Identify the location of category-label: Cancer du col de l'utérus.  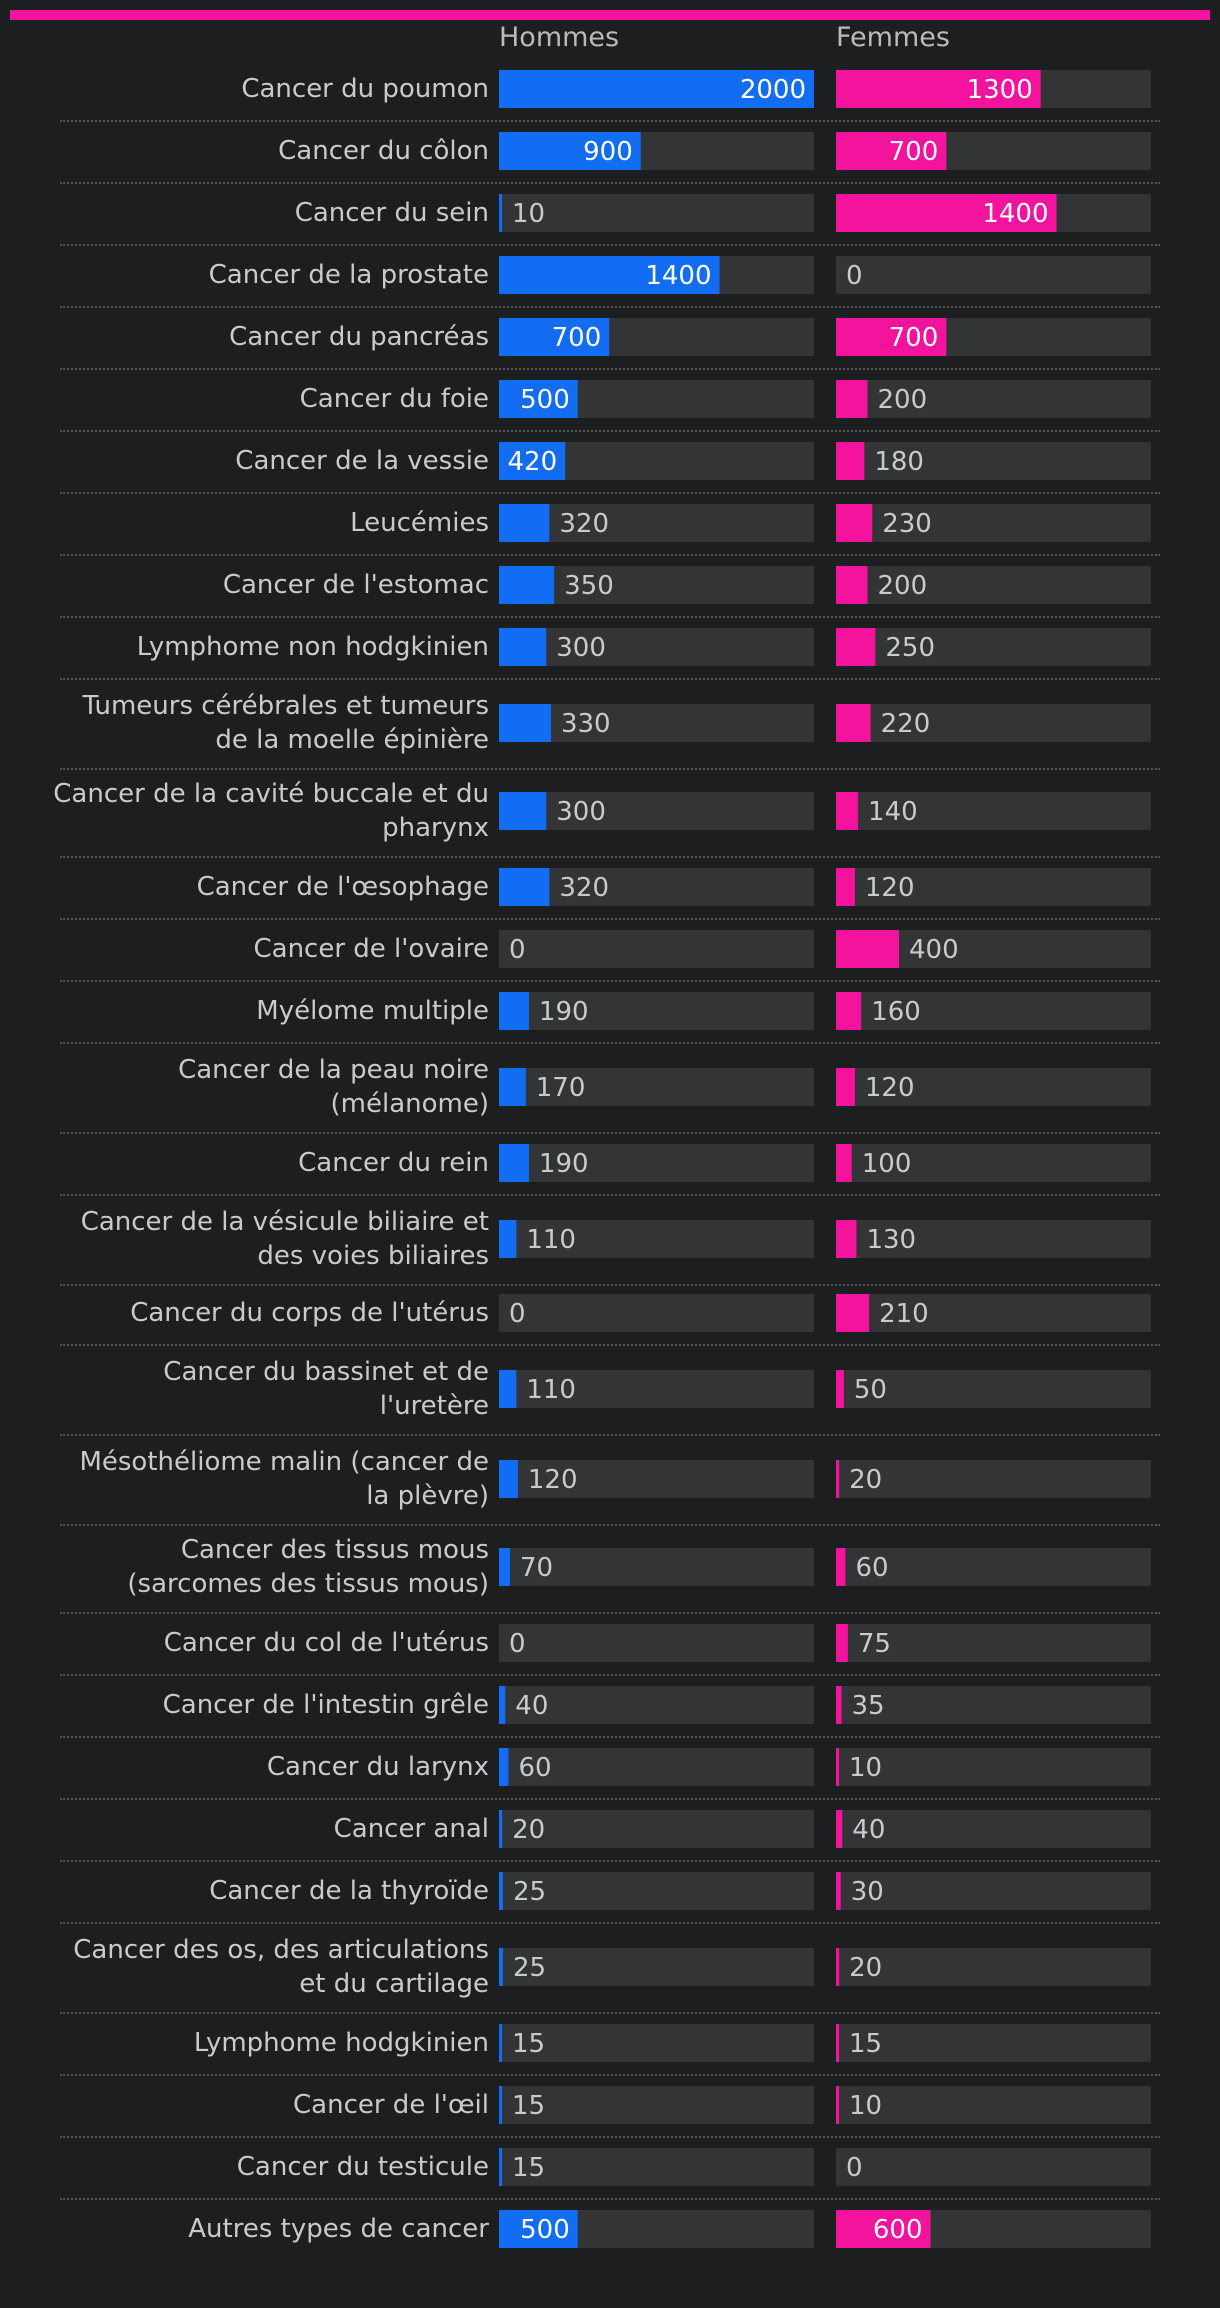
(326, 1643).